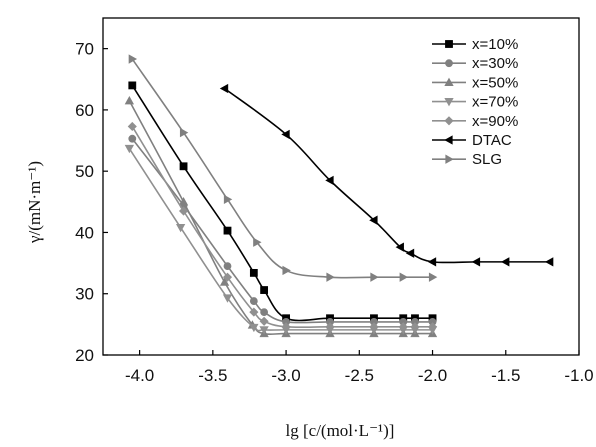  I want to click on legend-item: x=30%, so click(475, 63).